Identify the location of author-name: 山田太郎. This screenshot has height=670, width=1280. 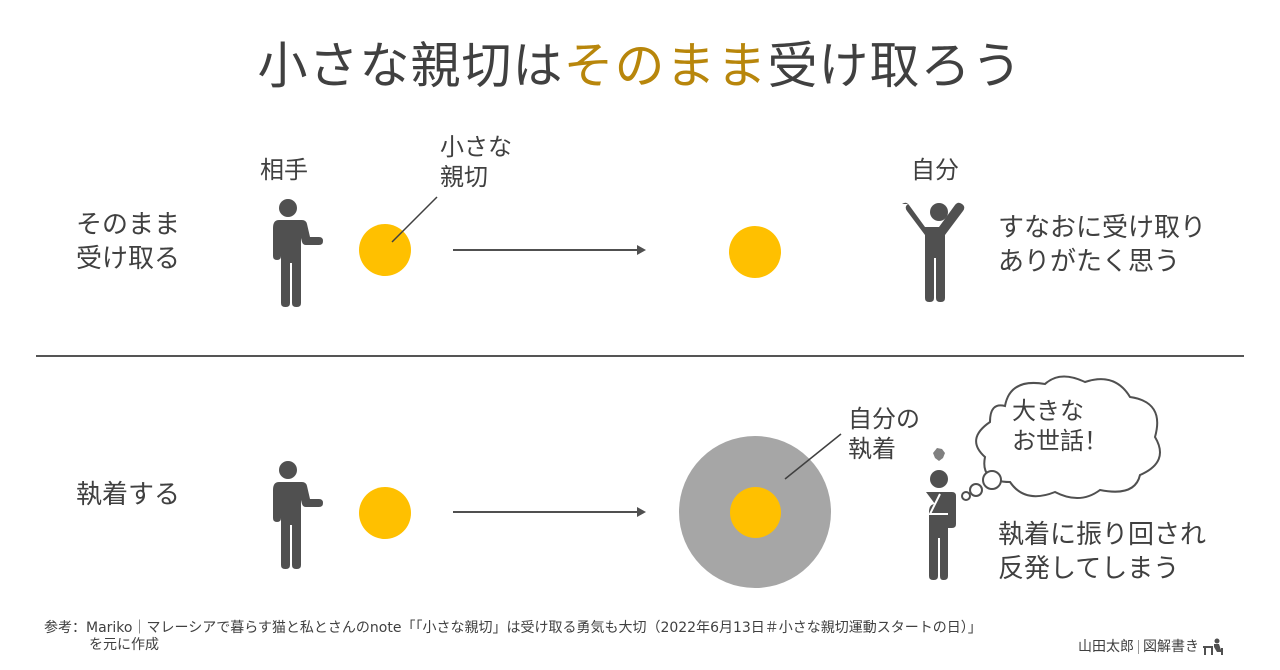
(1106, 646).